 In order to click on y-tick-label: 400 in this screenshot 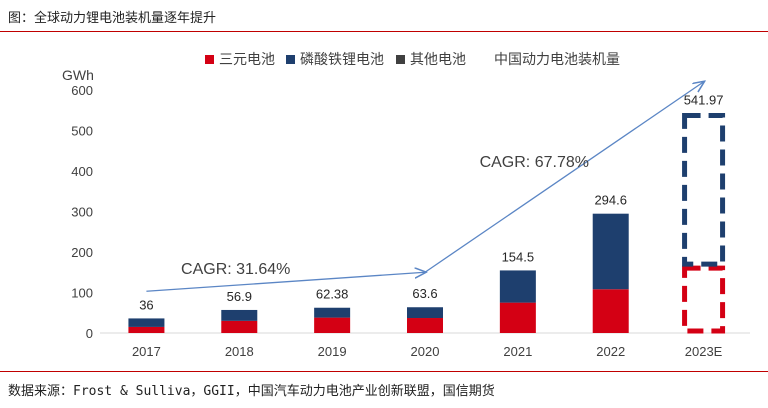, I will do `click(82, 171)`.